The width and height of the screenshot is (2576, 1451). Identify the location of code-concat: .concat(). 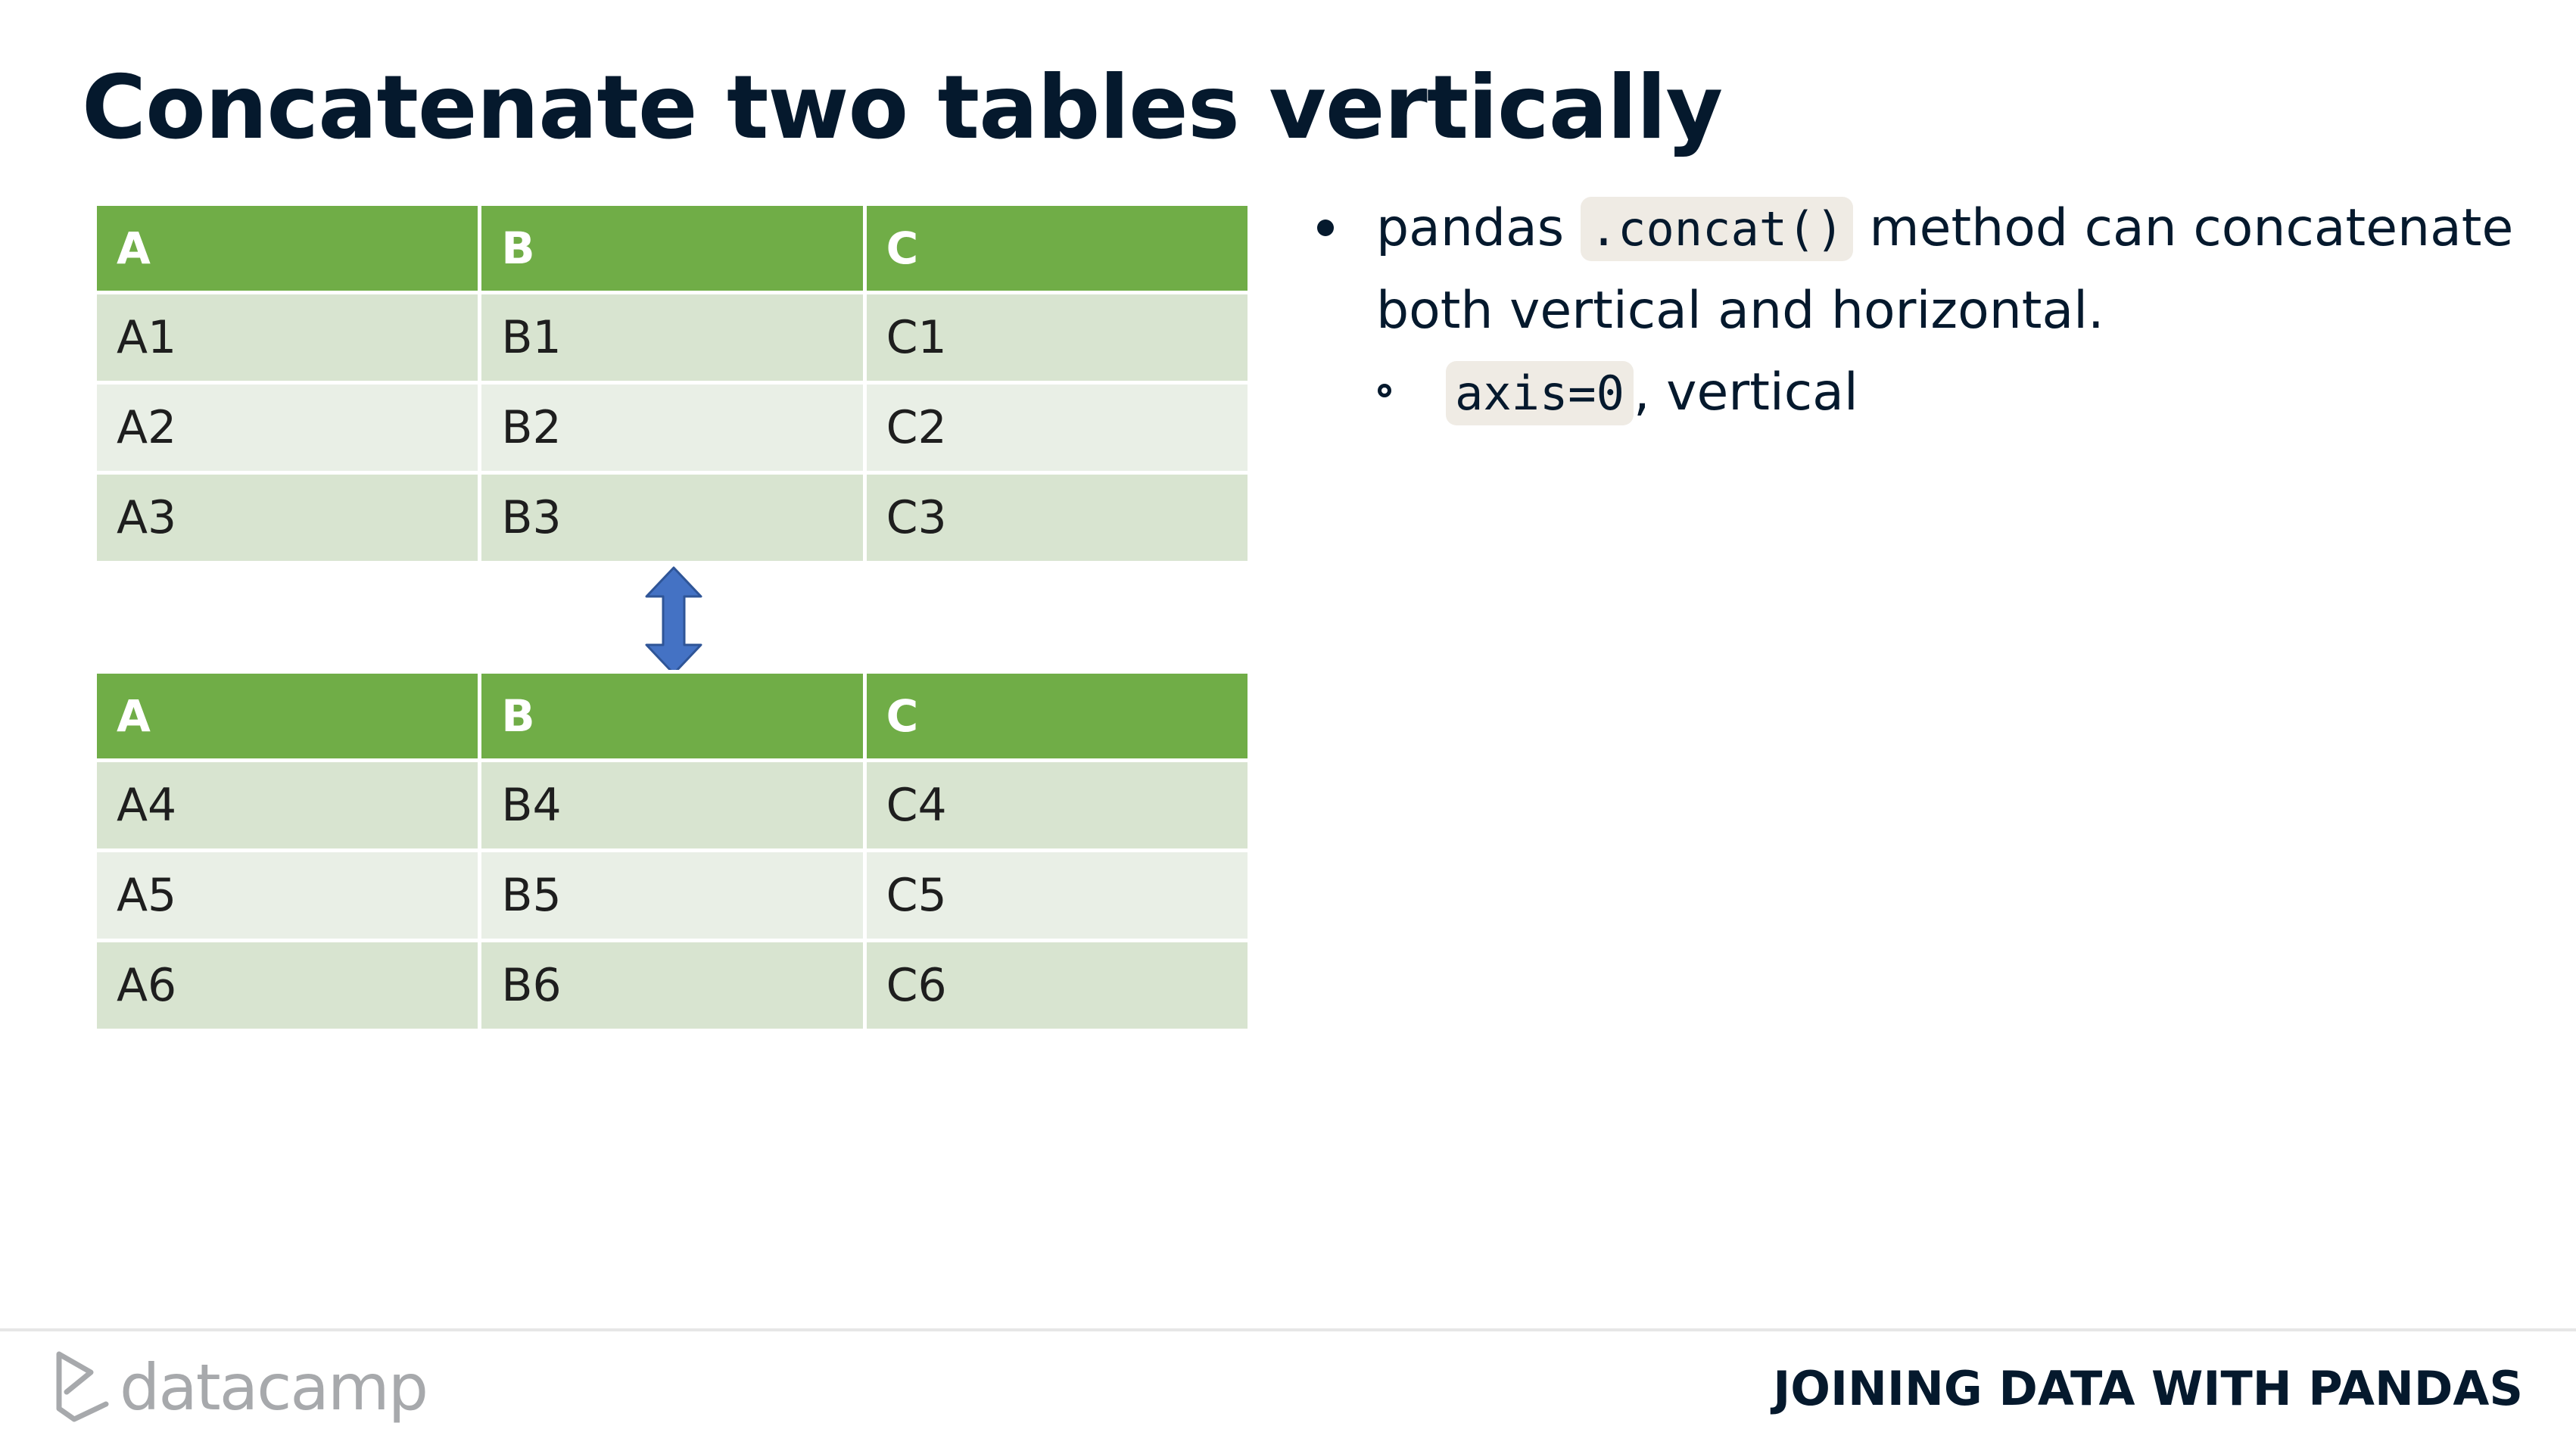
(1716, 229).